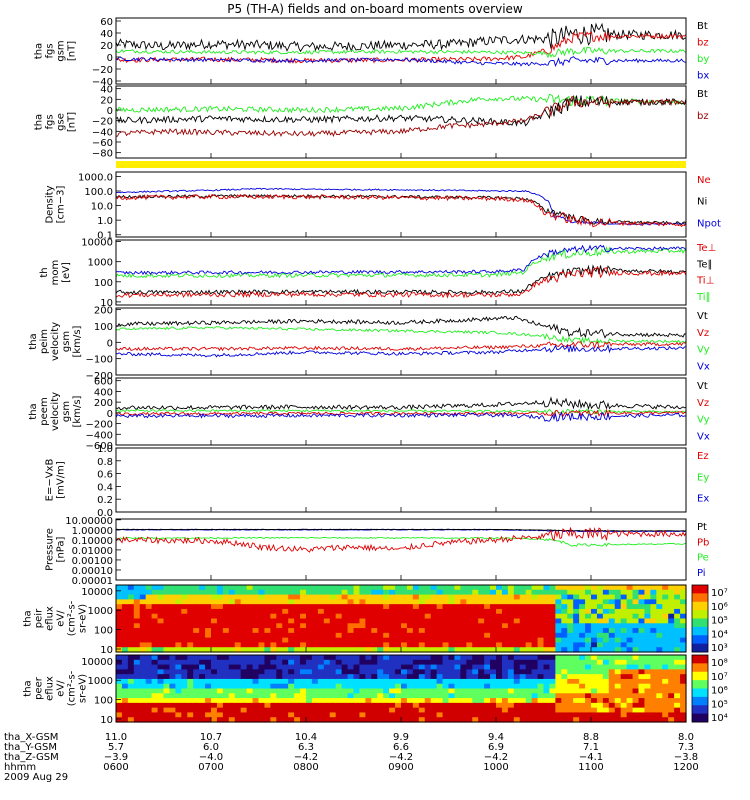  Describe the element at coordinates (99, 435) in the screenshot. I see `y-tick-label: −400` at that location.